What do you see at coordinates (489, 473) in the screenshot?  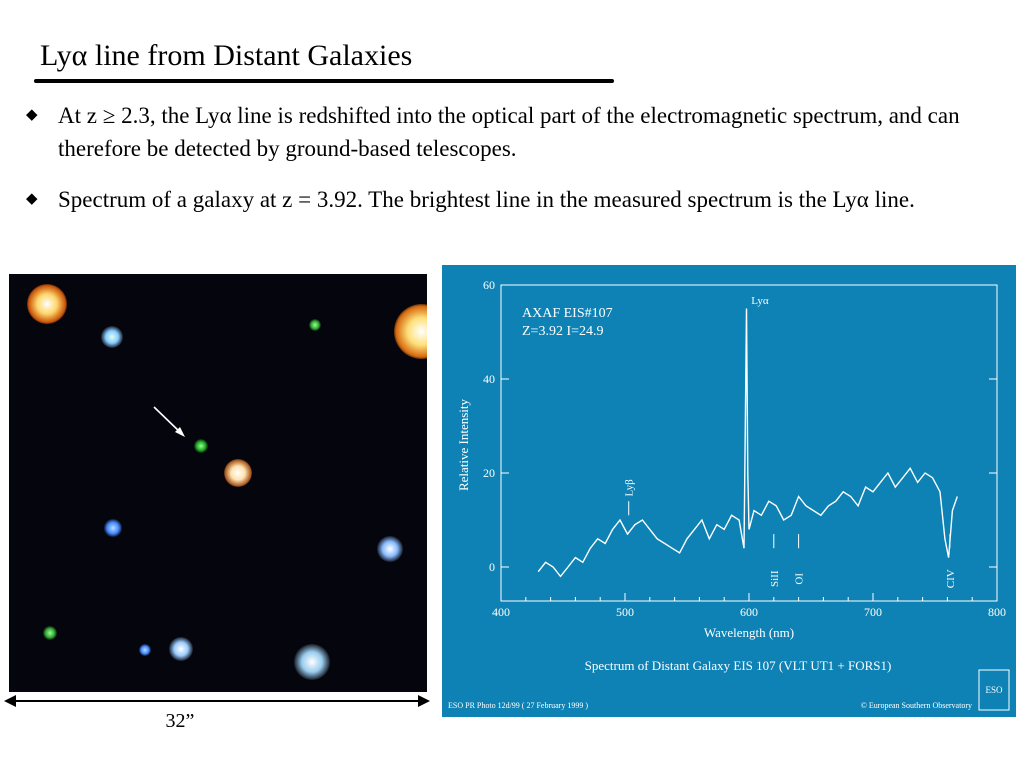 I see `y-tick-label: 20` at bounding box center [489, 473].